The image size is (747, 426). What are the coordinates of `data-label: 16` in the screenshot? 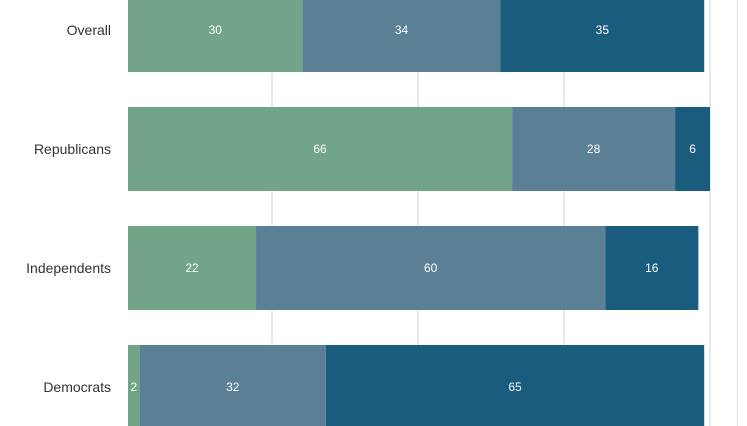 It's located at (652, 268).